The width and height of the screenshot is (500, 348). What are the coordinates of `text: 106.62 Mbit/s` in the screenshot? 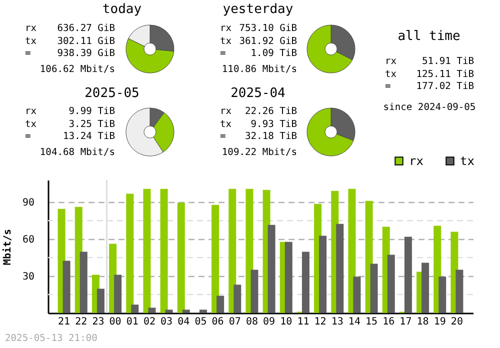 It's located at (76, 70).